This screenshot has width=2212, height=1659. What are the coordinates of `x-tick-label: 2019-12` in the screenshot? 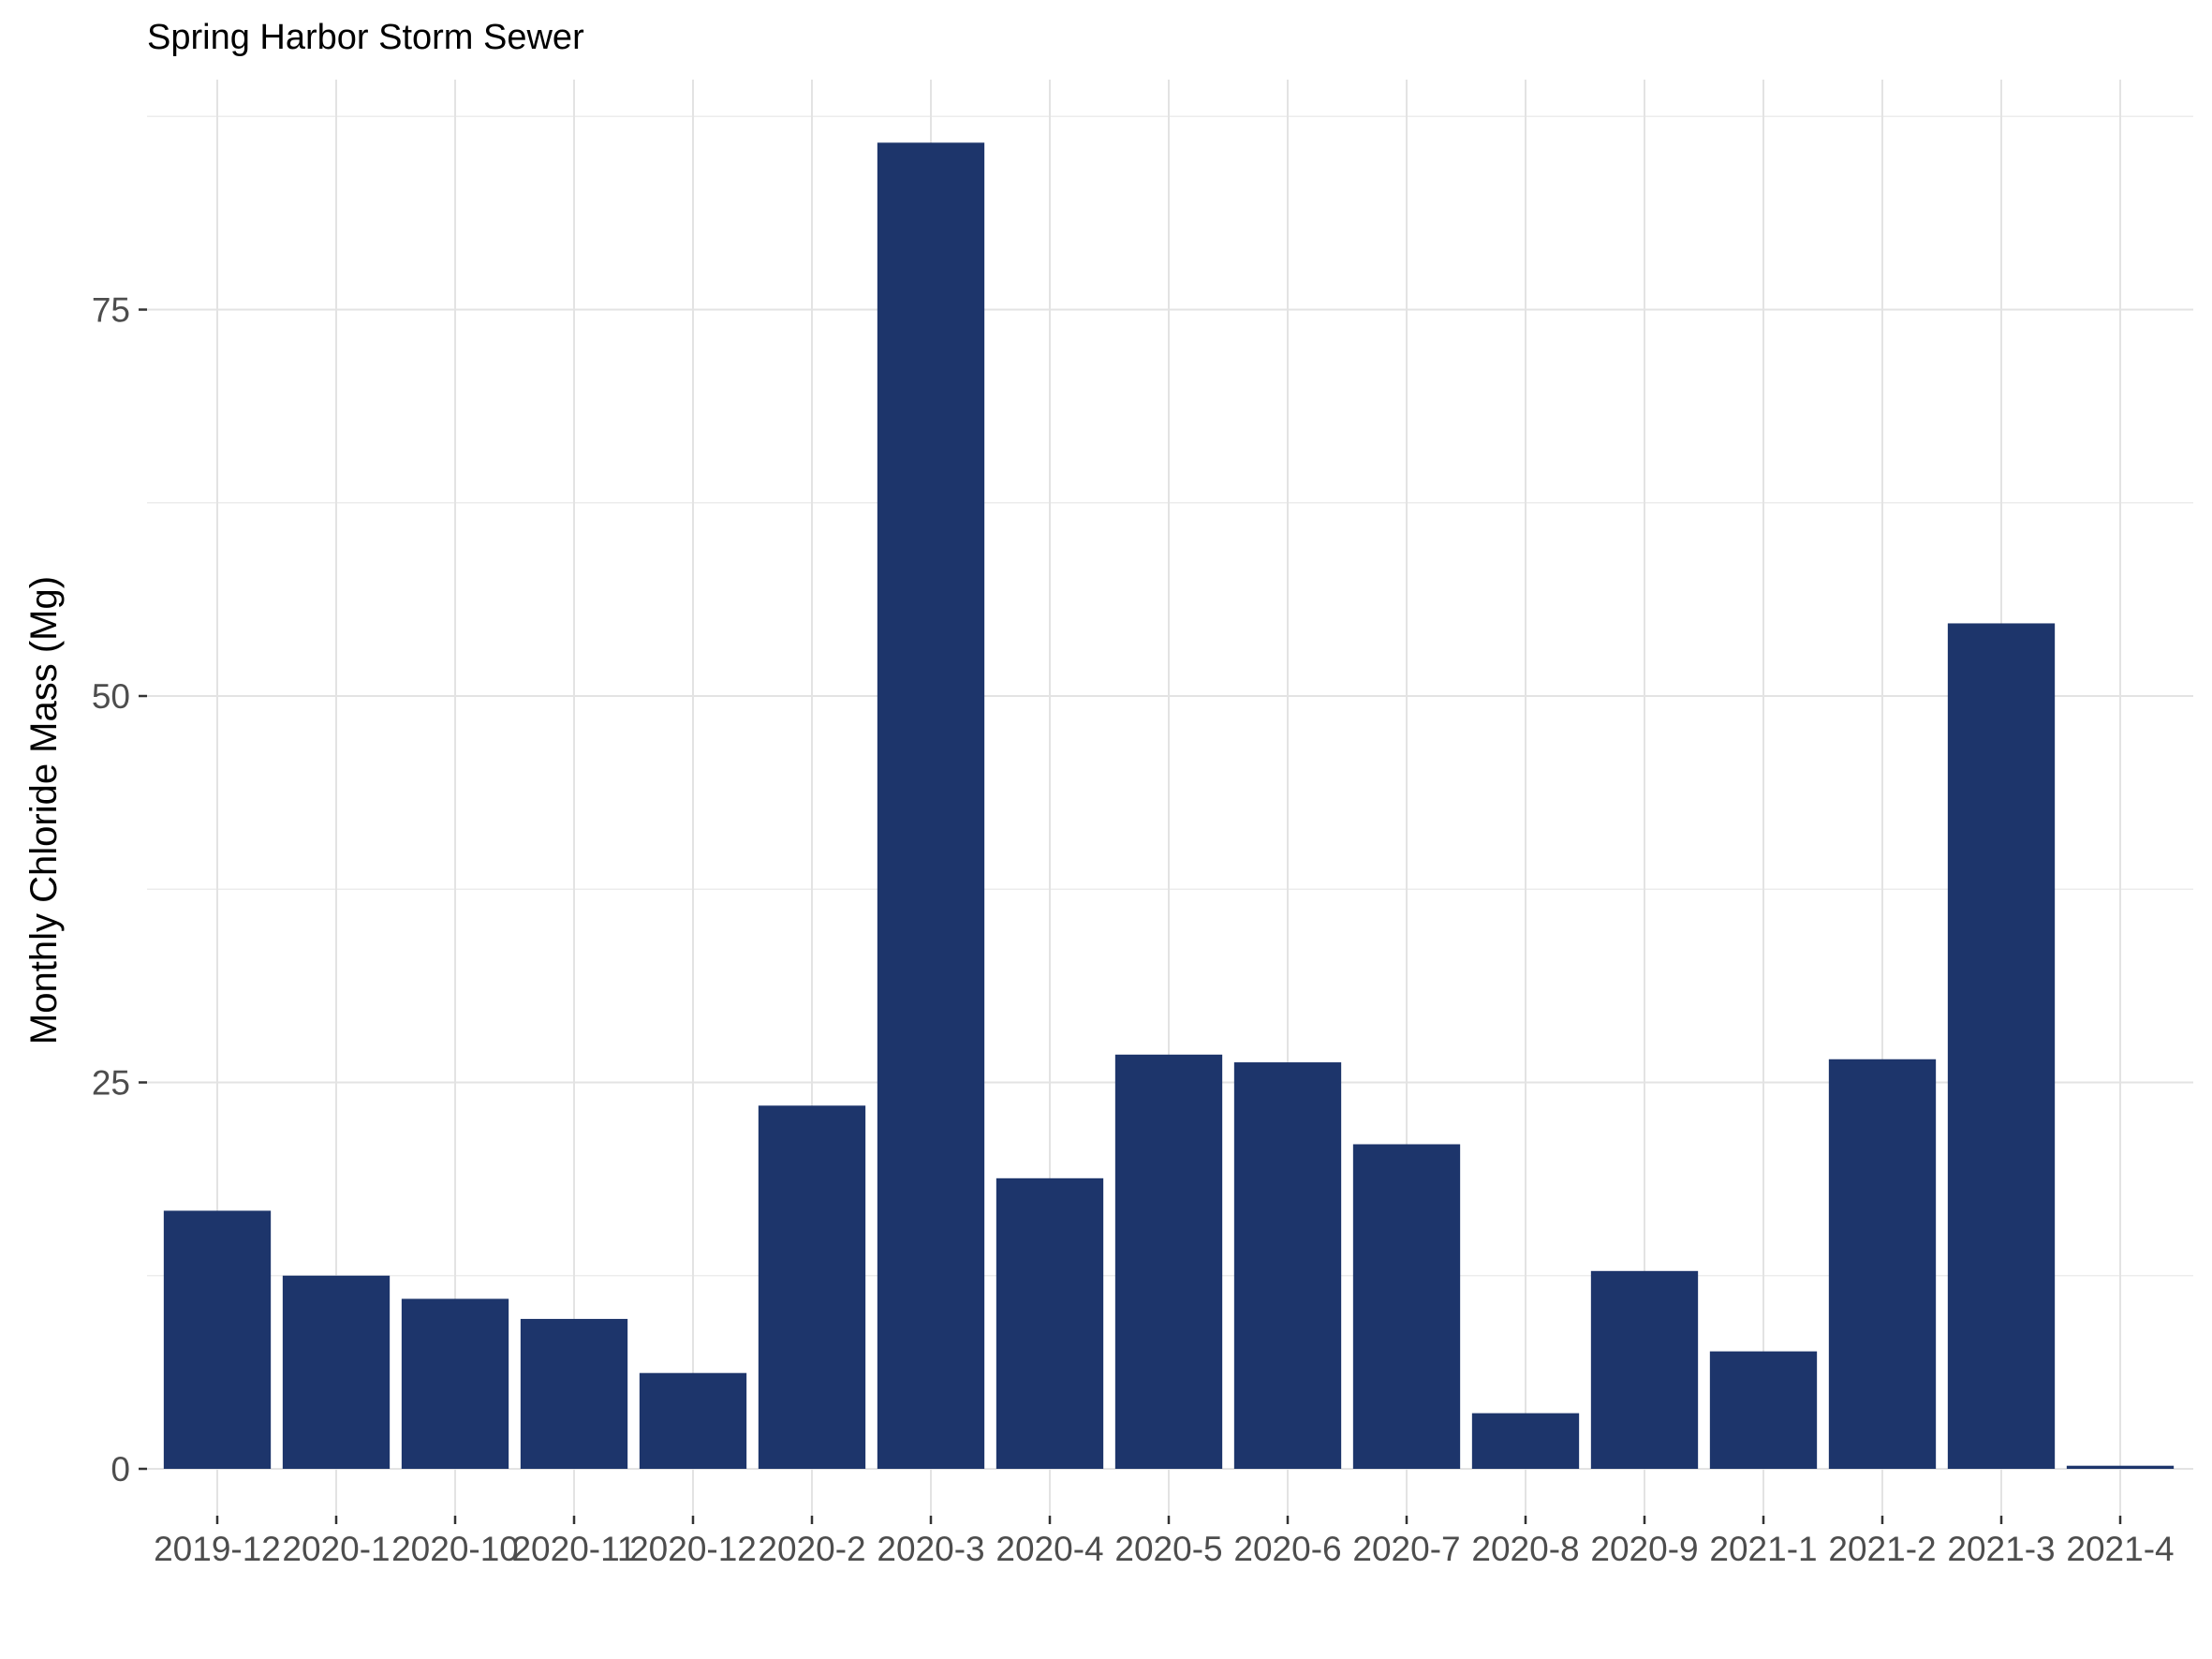 It's located at (218, 1549).